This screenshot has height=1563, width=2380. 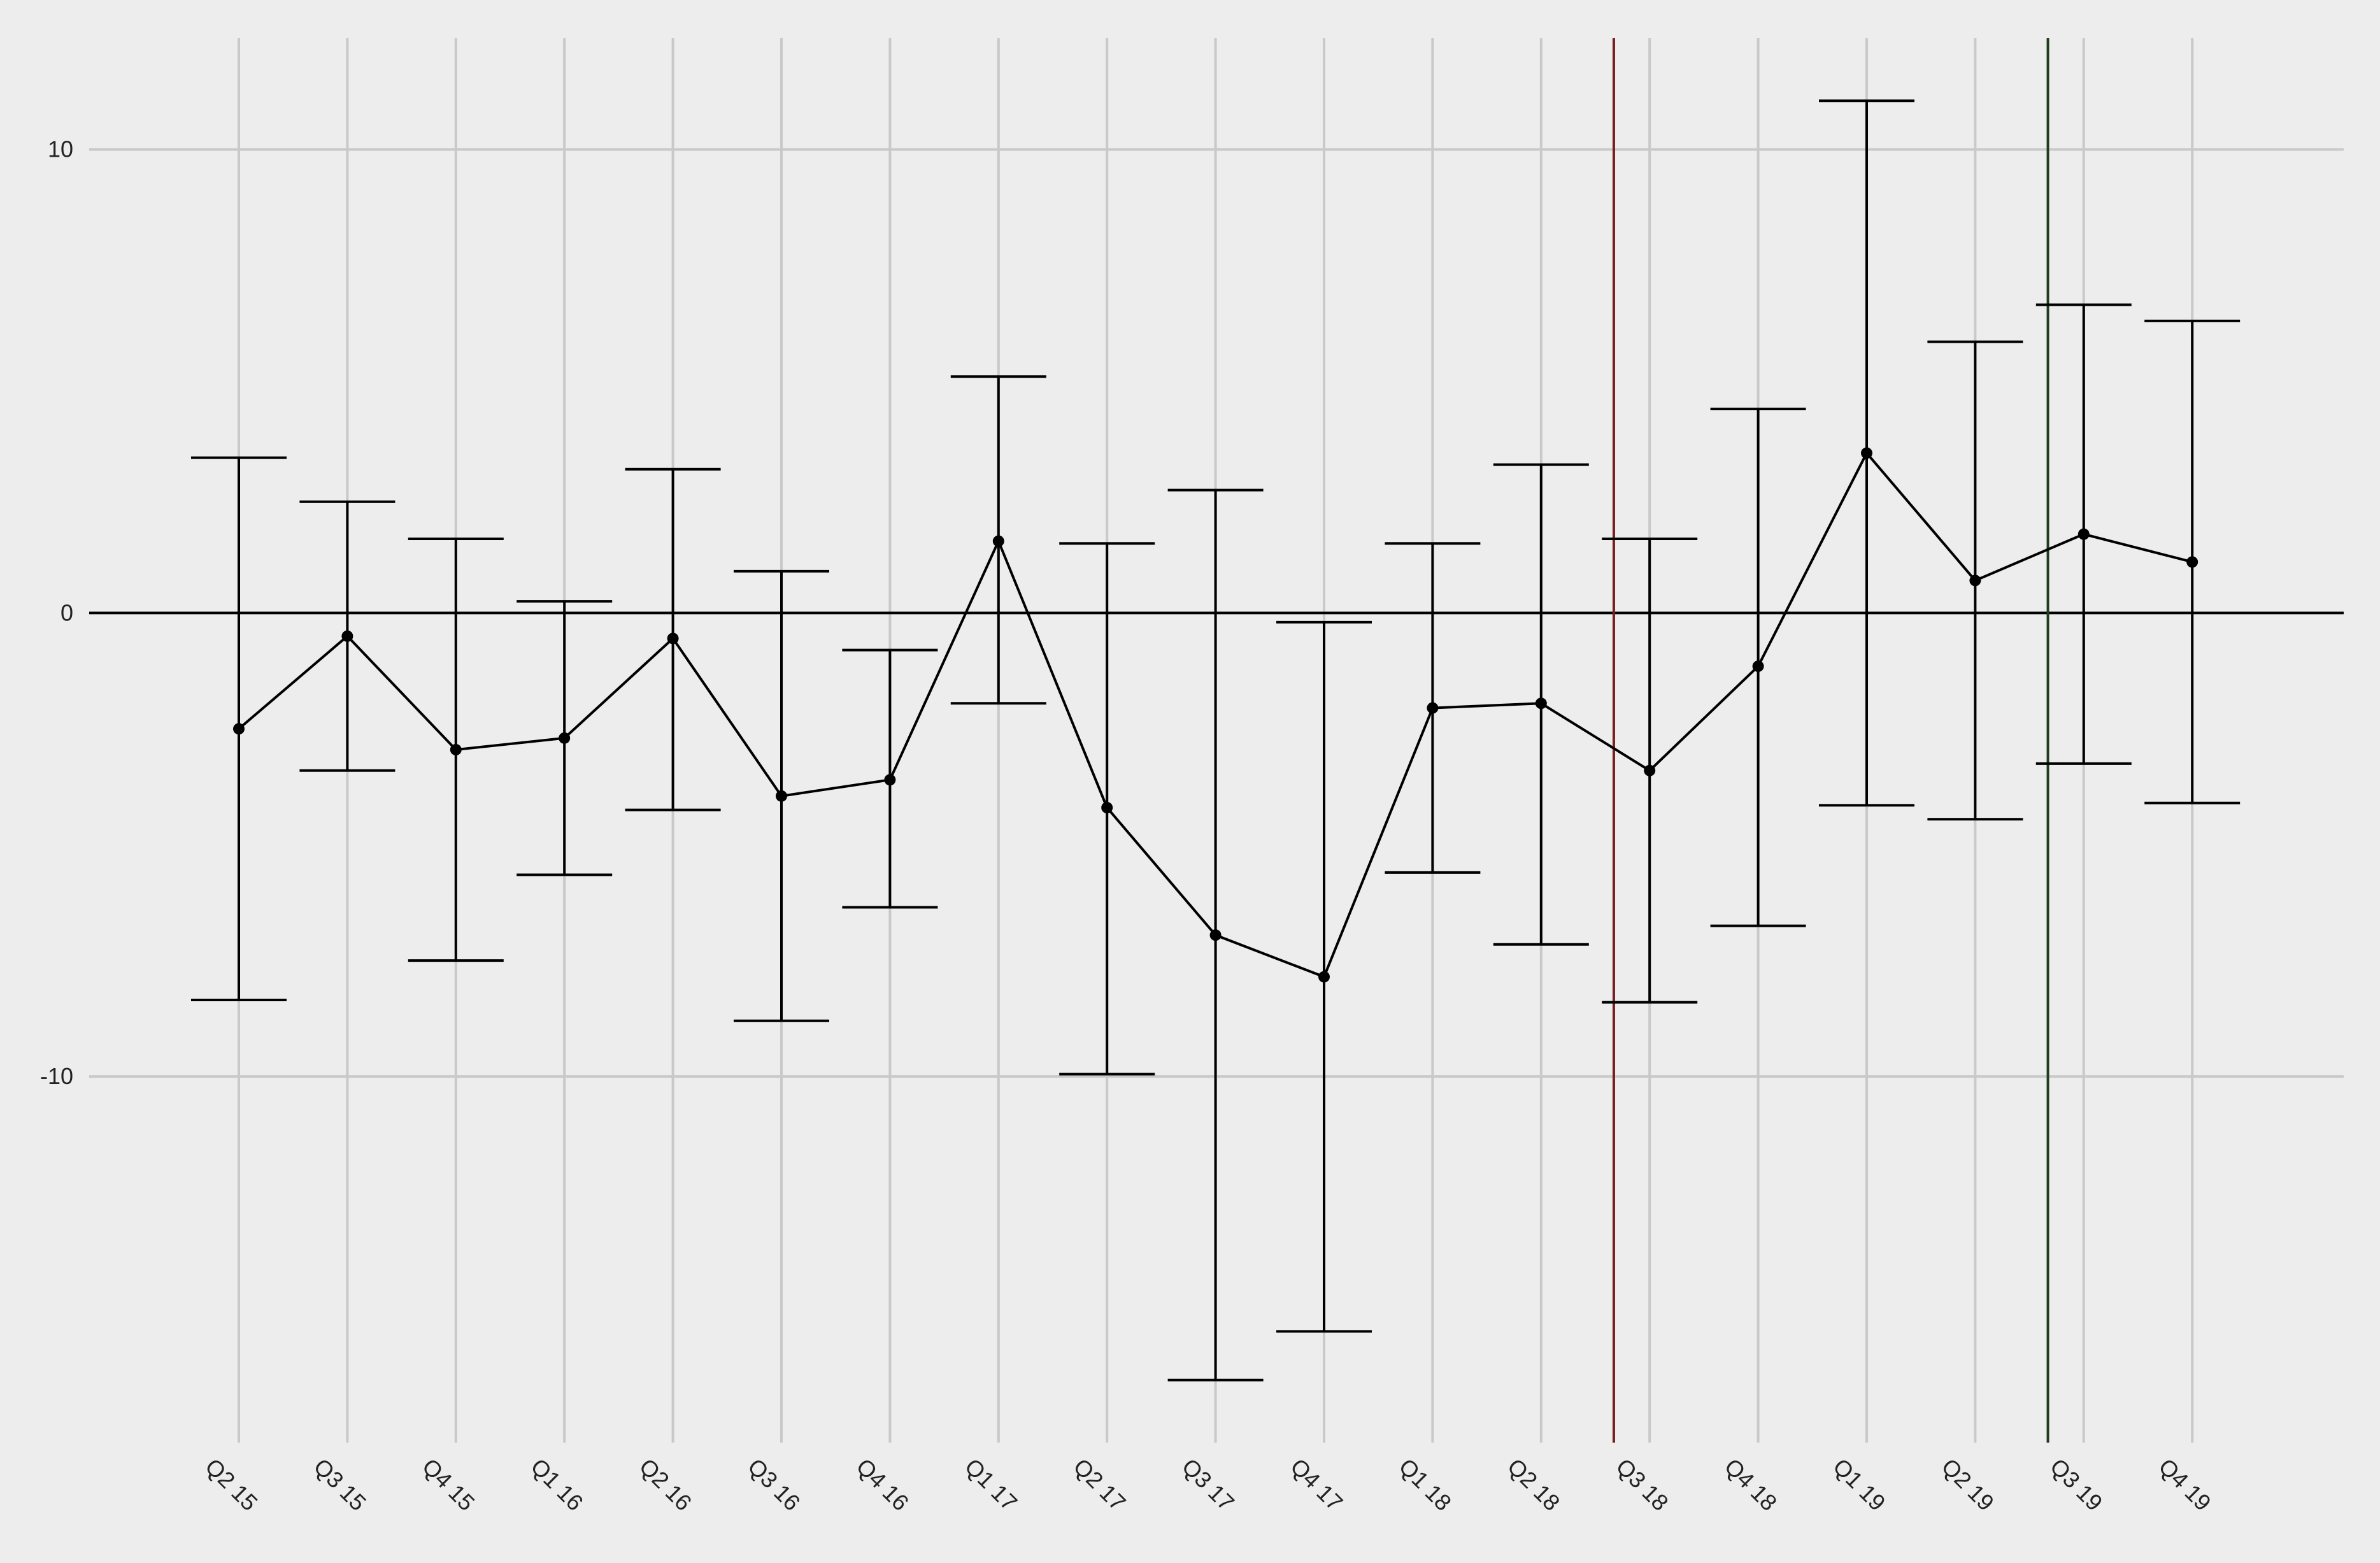 I want to click on y-tick-label--10: -10, so click(x=56, y=1076).